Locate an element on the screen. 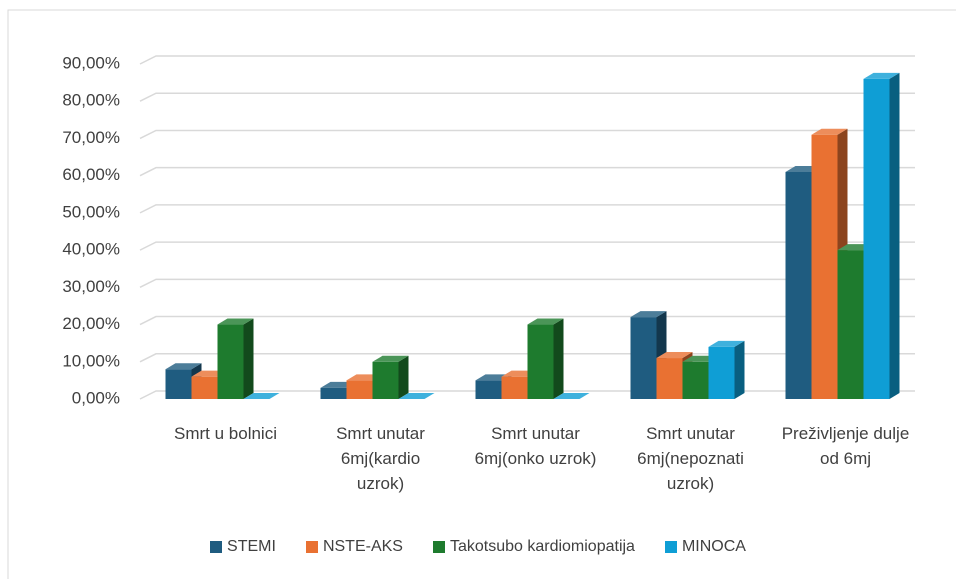  legend-item: MINOCA is located at coordinates (705, 547).